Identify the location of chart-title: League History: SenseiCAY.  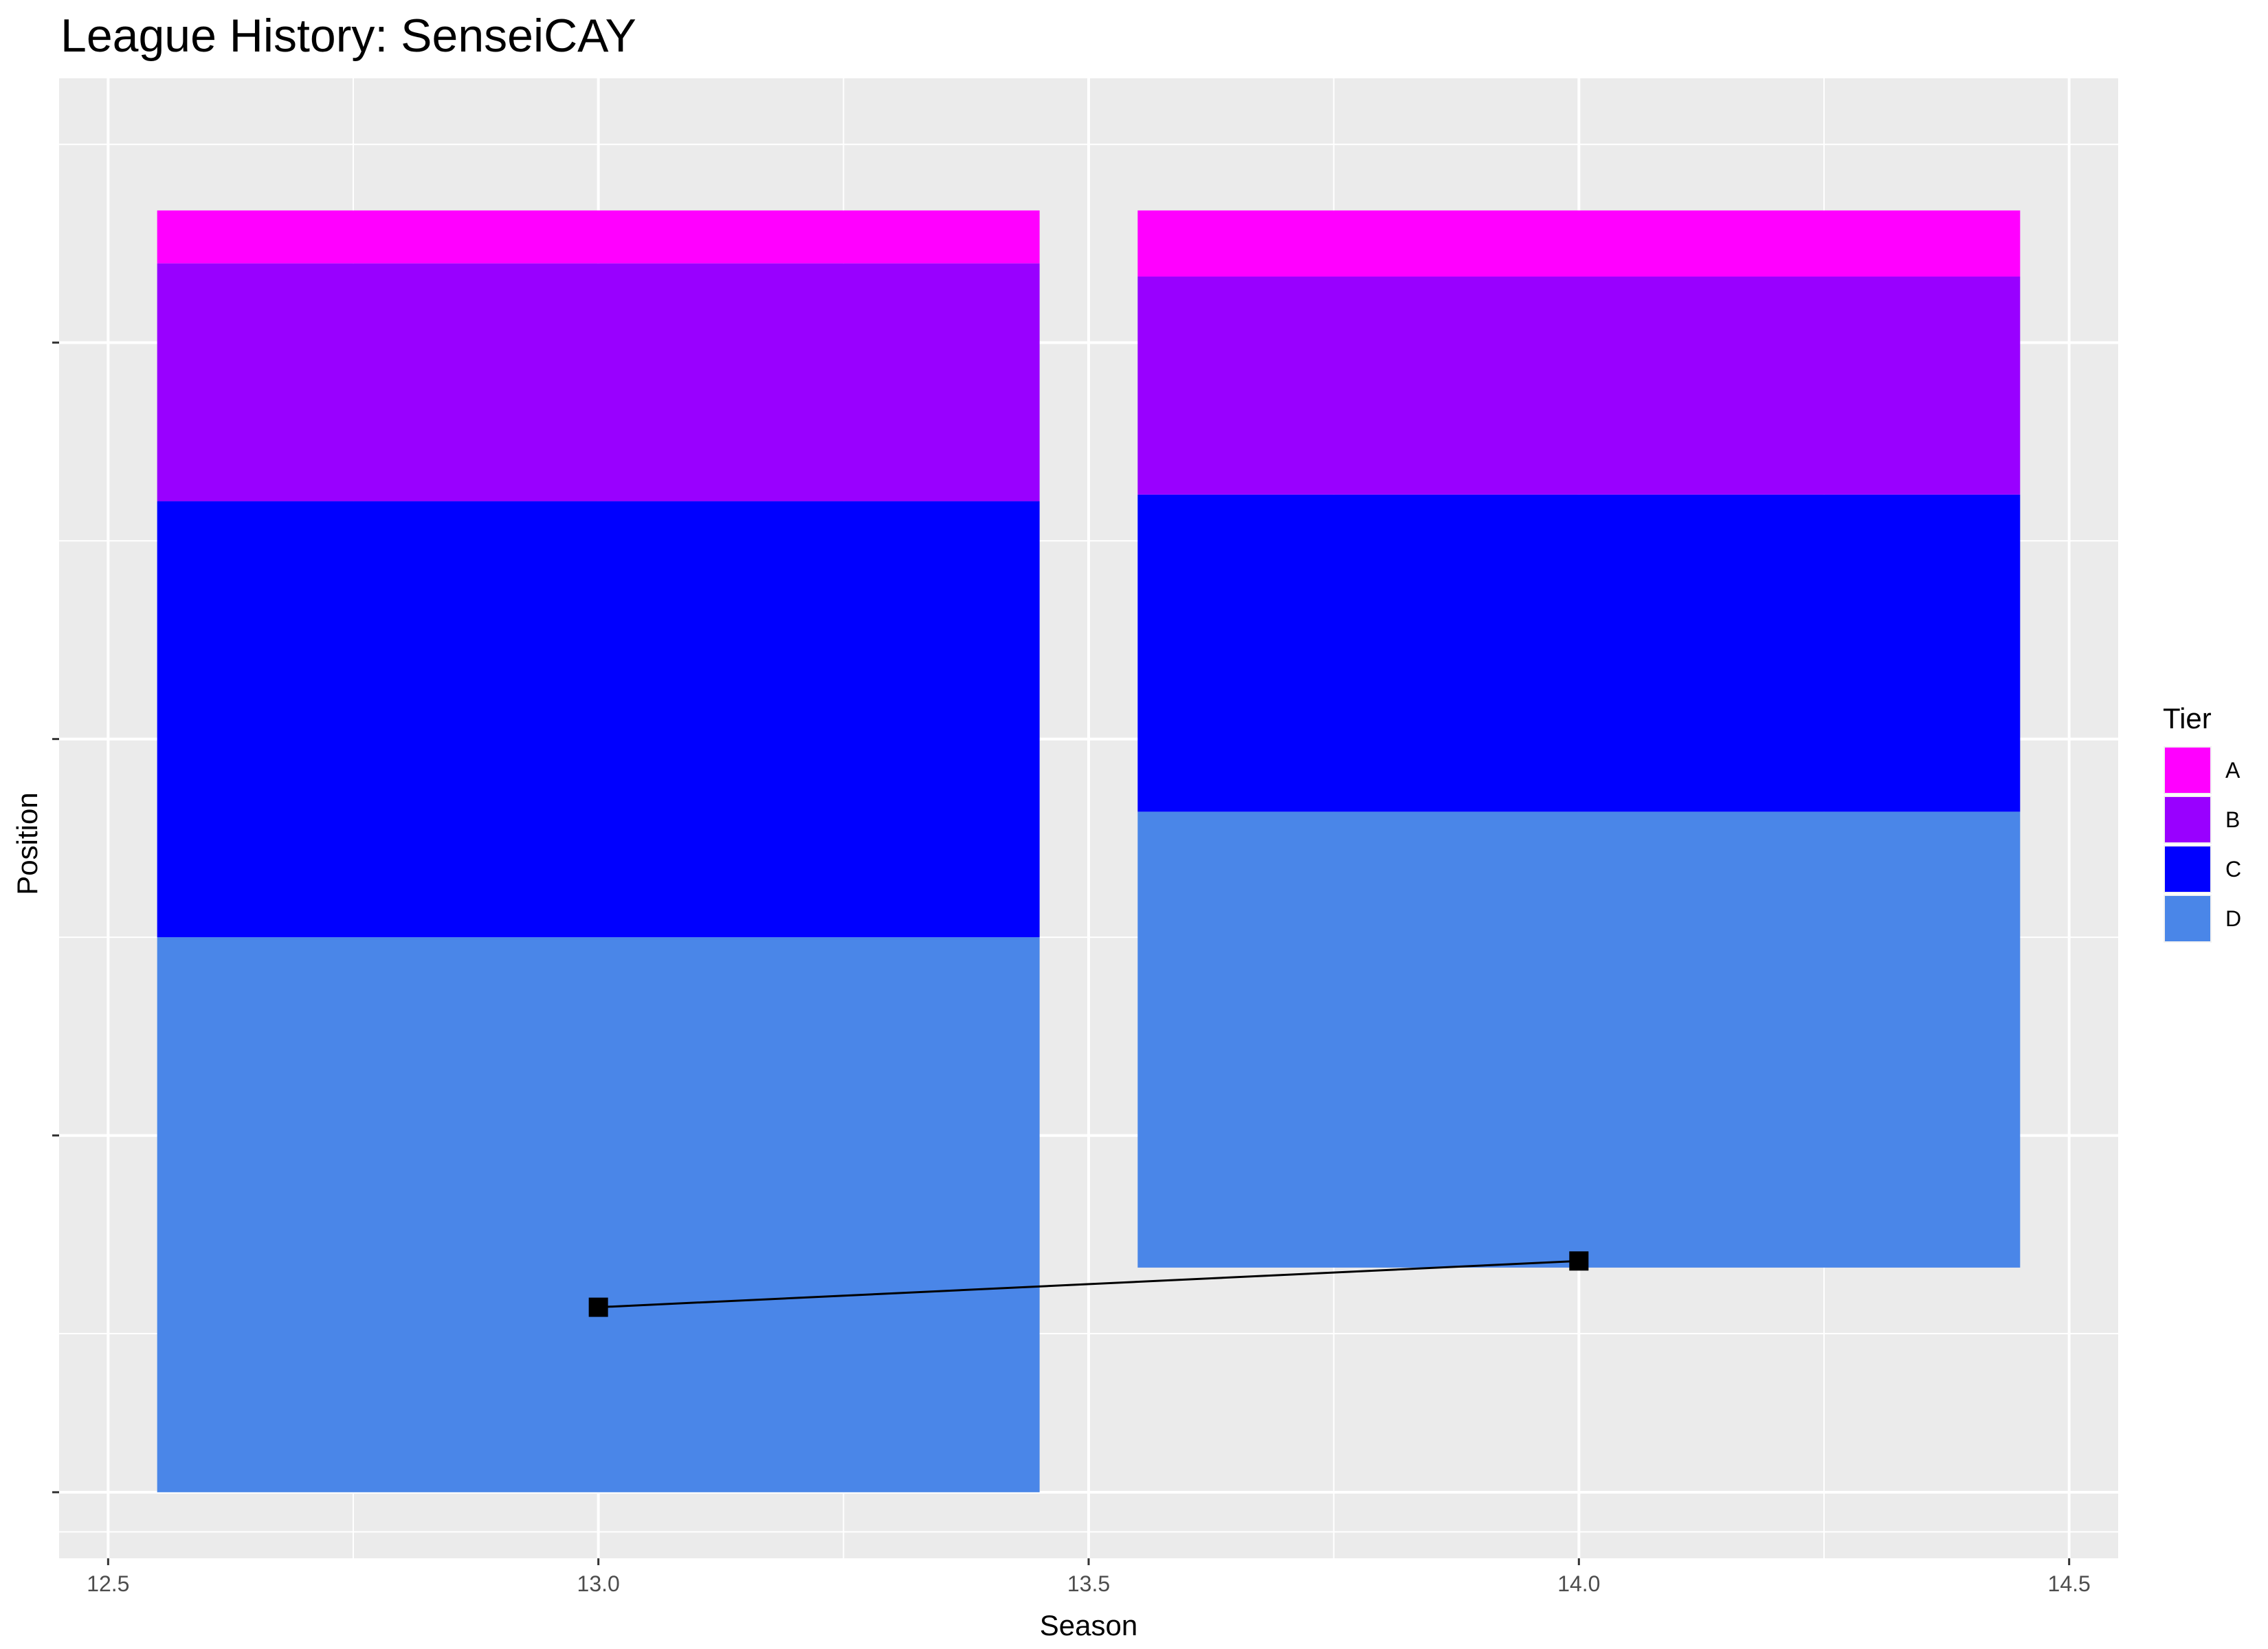
(348, 36).